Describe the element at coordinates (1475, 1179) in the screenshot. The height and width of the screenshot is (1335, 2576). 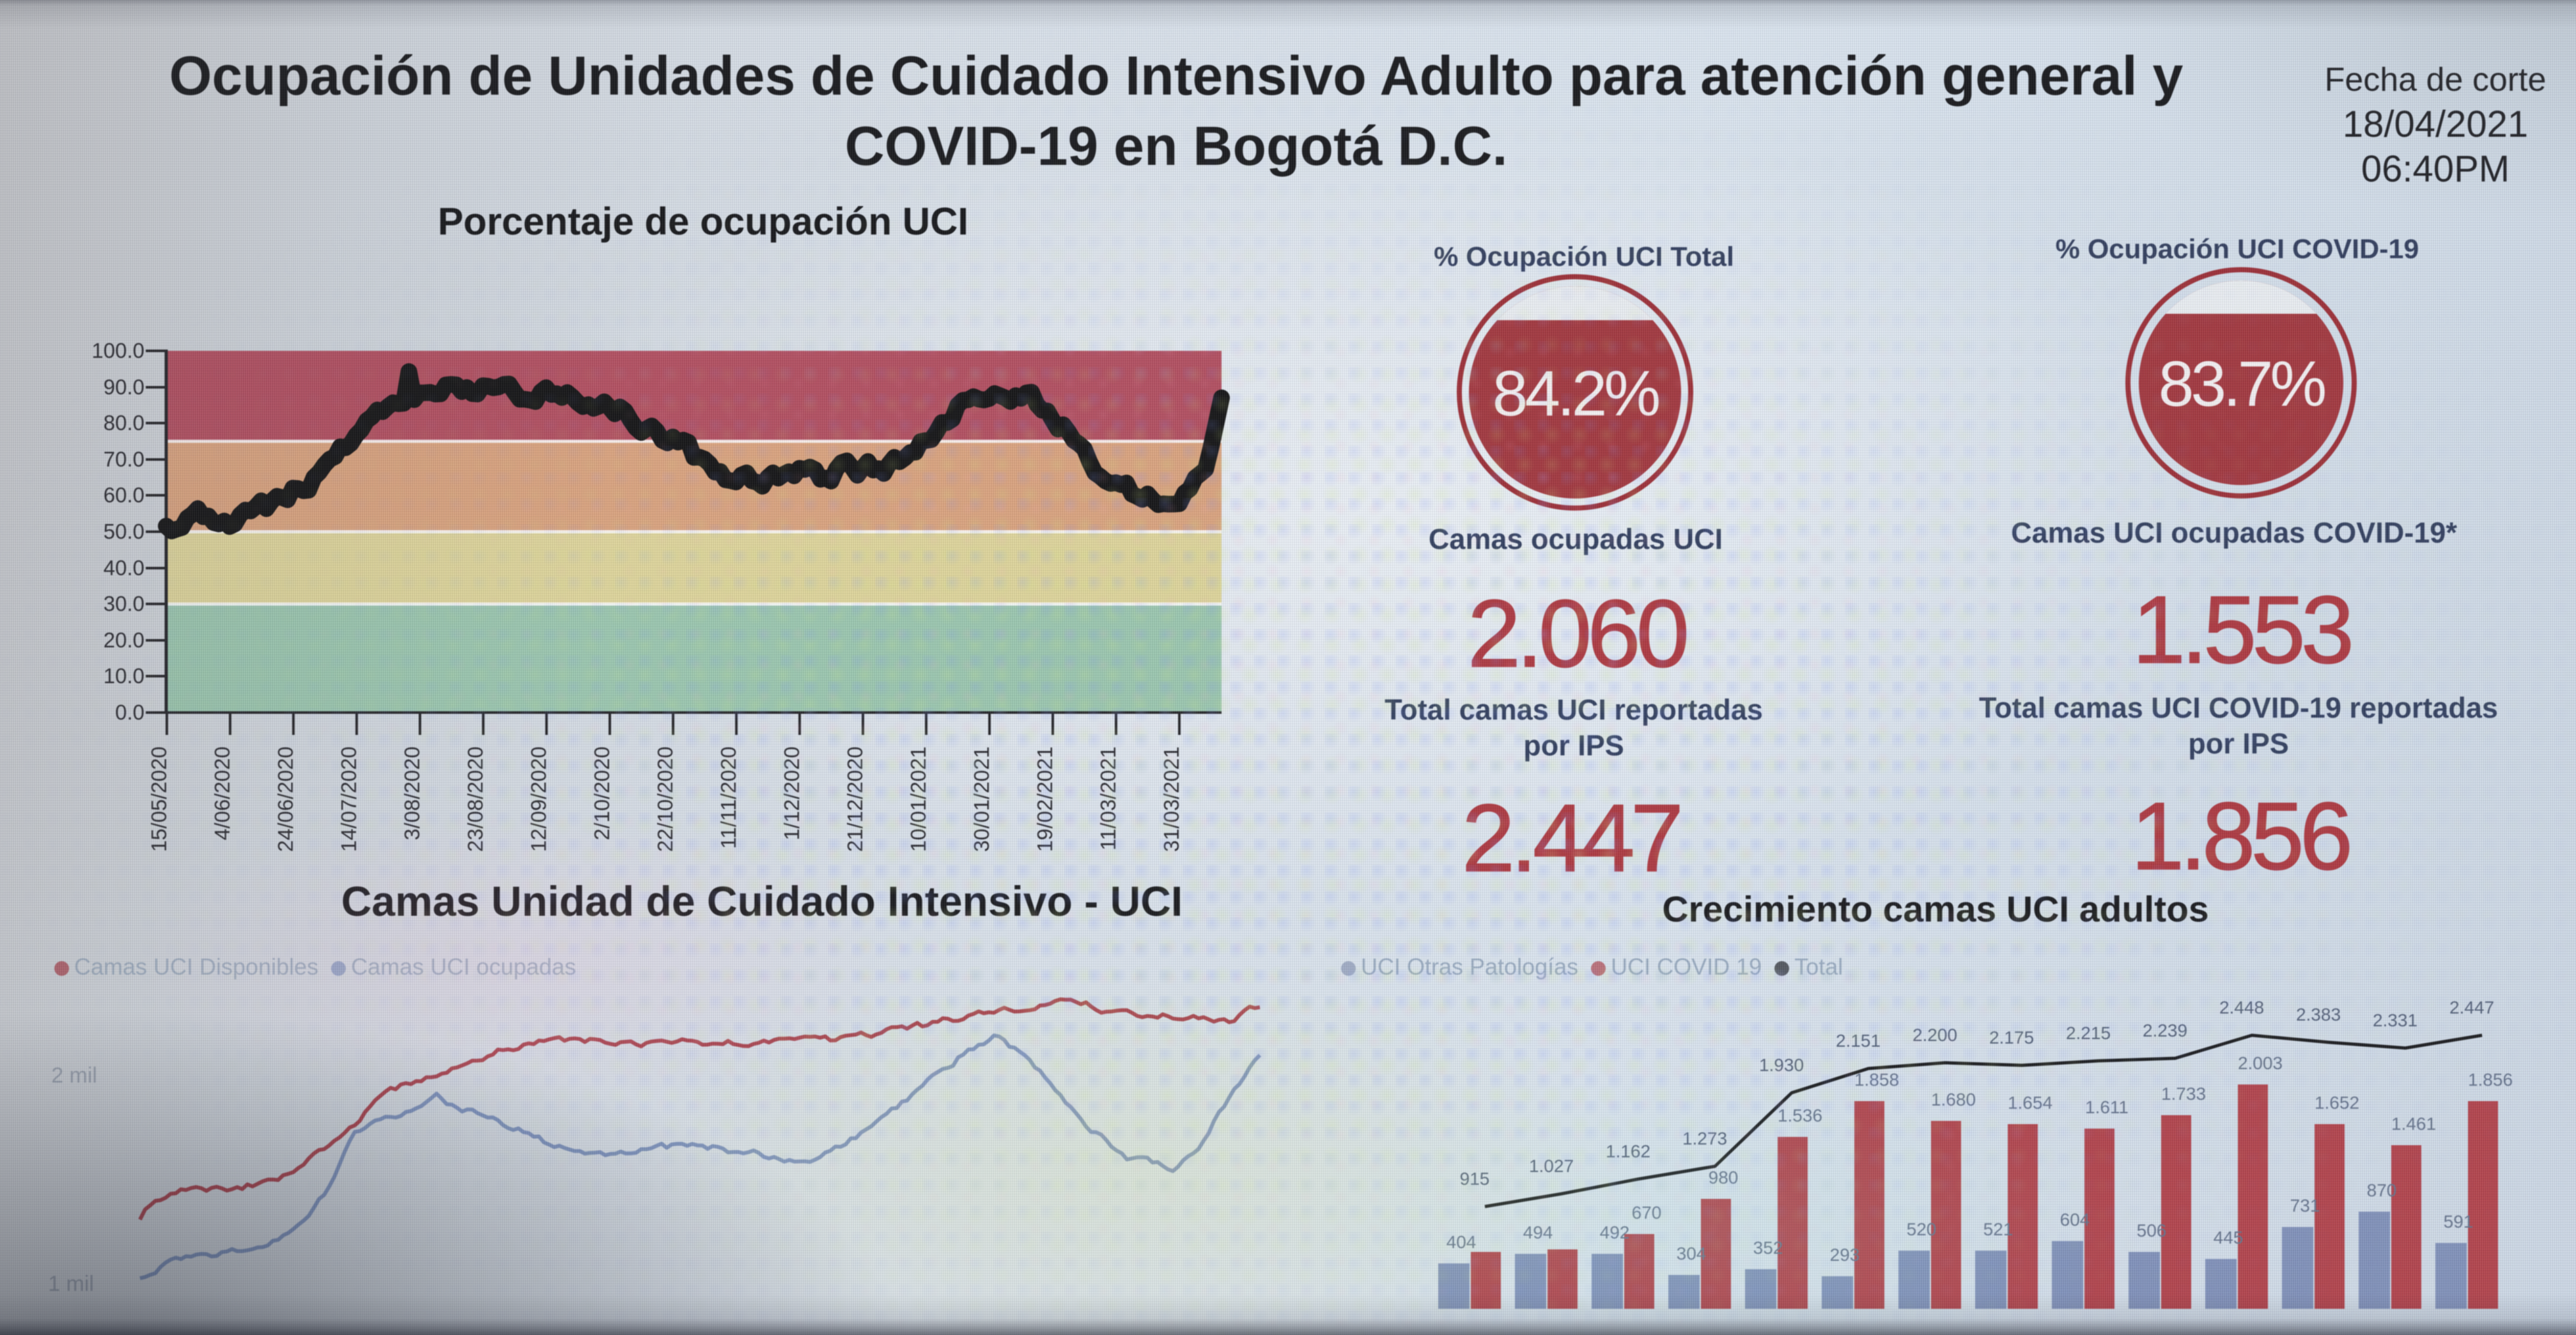
I see `svg-text: 915` at that location.